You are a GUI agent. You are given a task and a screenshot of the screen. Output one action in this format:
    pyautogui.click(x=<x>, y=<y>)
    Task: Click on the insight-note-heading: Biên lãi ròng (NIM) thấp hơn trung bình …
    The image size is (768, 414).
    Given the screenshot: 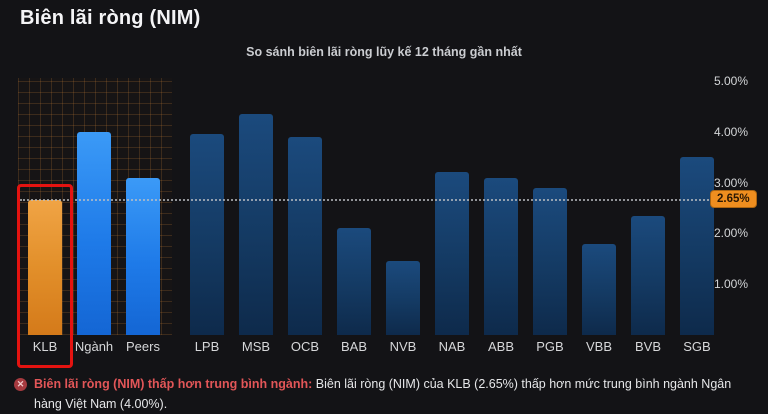 What is the action you would take?
    pyautogui.click(x=173, y=384)
    